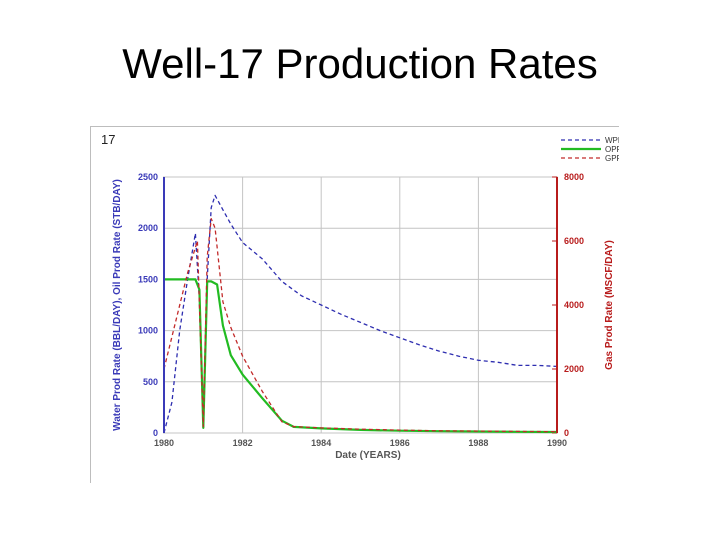 The width and height of the screenshot is (720, 540). What do you see at coordinates (400, 443) in the screenshot?
I see `x-tick-label: 1986` at bounding box center [400, 443].